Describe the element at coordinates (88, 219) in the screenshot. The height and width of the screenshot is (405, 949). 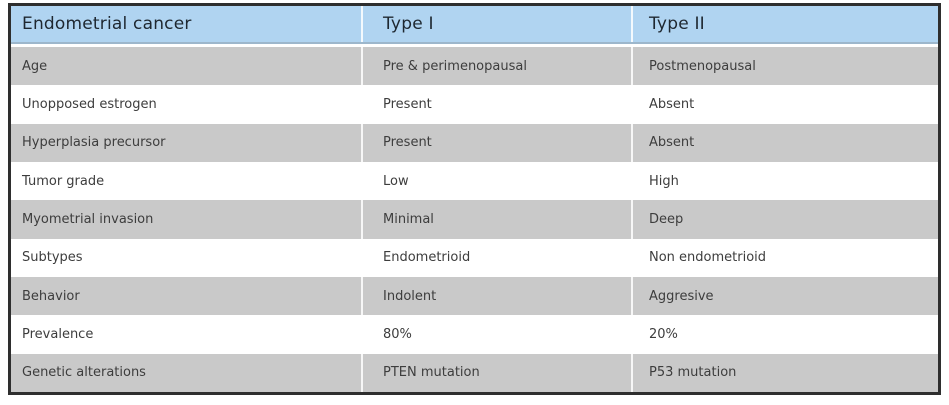
I see `row-label-cell: Myometrial invasion` at that location.